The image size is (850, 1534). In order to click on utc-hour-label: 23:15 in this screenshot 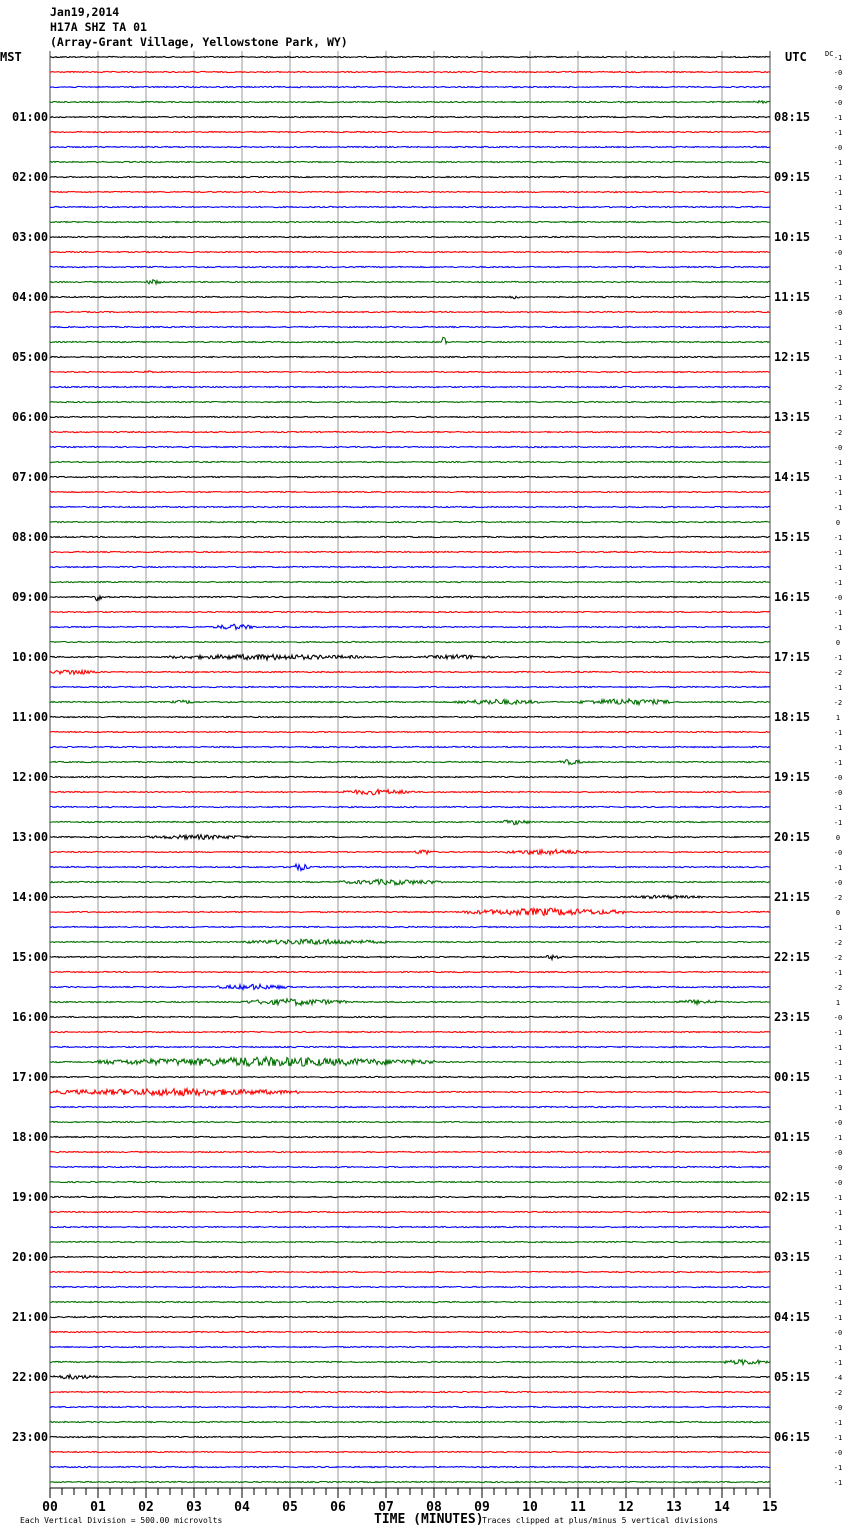, I will do `click(792, 1017)`.